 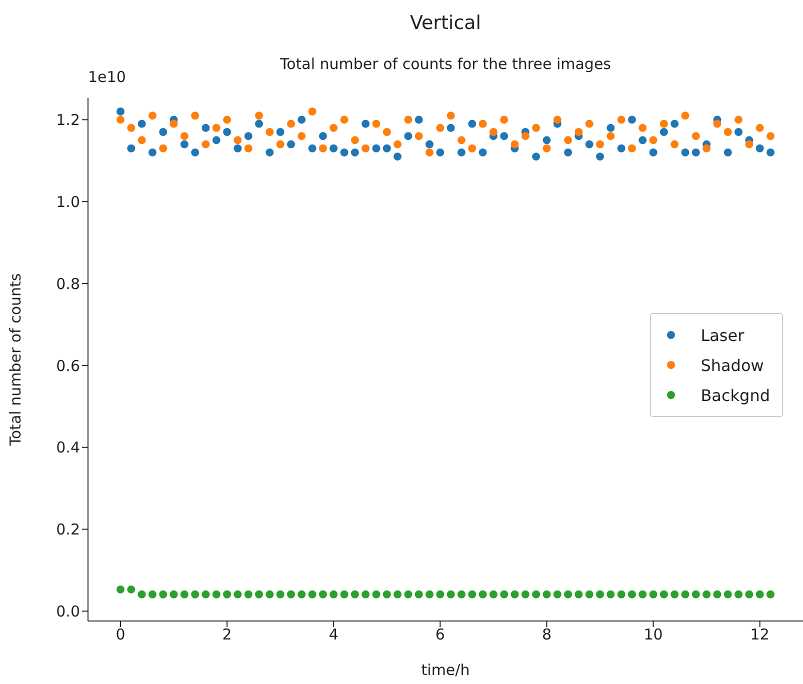 What do you see at coordinates (107, 77) in the screenshot?
I see `text: 1e10` at bounding box center [107, 77].